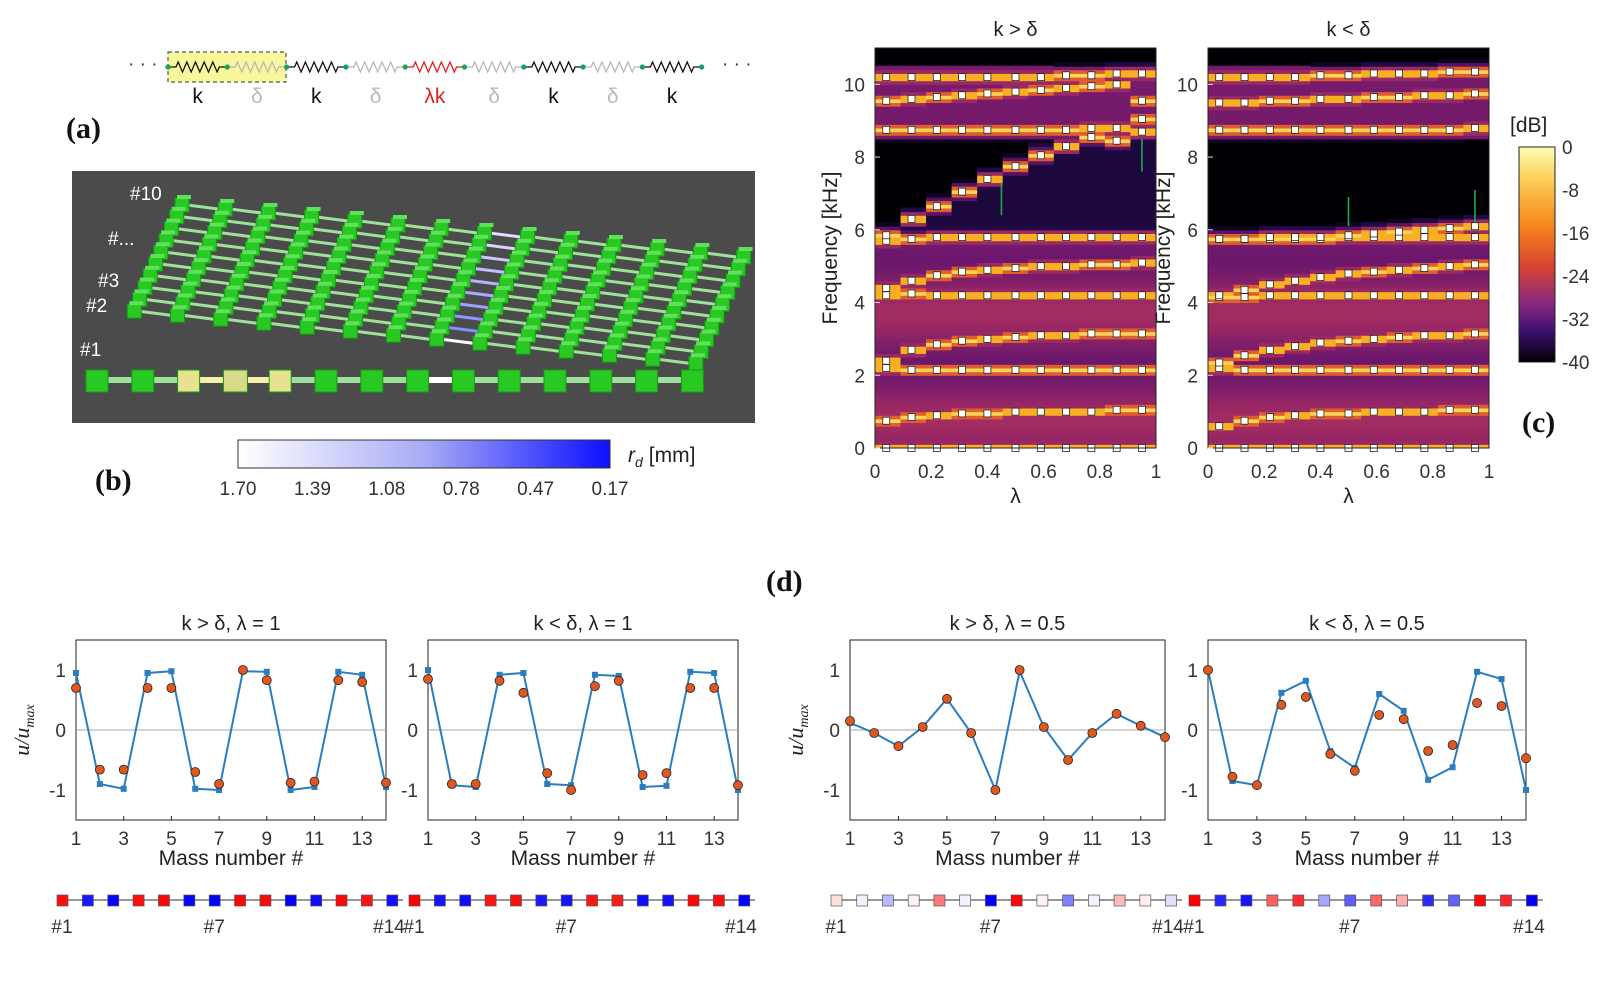 The image size is (1602, 983). I want to click on simulation-point, so click(594, 674).